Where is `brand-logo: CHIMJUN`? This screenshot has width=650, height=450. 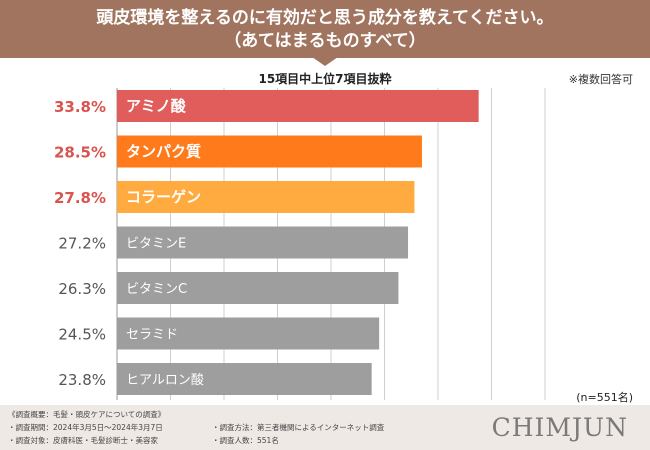 brand-logo: CHIMJUN is located at coordinates (559, 427).